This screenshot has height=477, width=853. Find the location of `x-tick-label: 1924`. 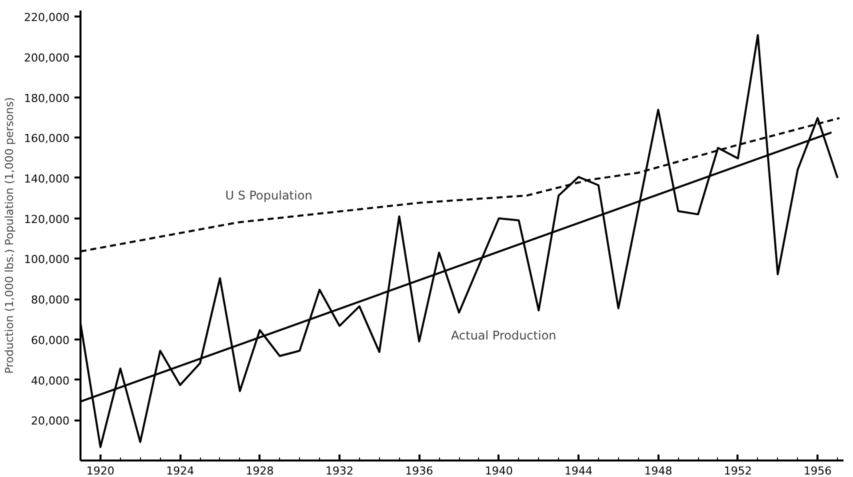

x-tick-label: 1924 is located at coordinates (180, 470).